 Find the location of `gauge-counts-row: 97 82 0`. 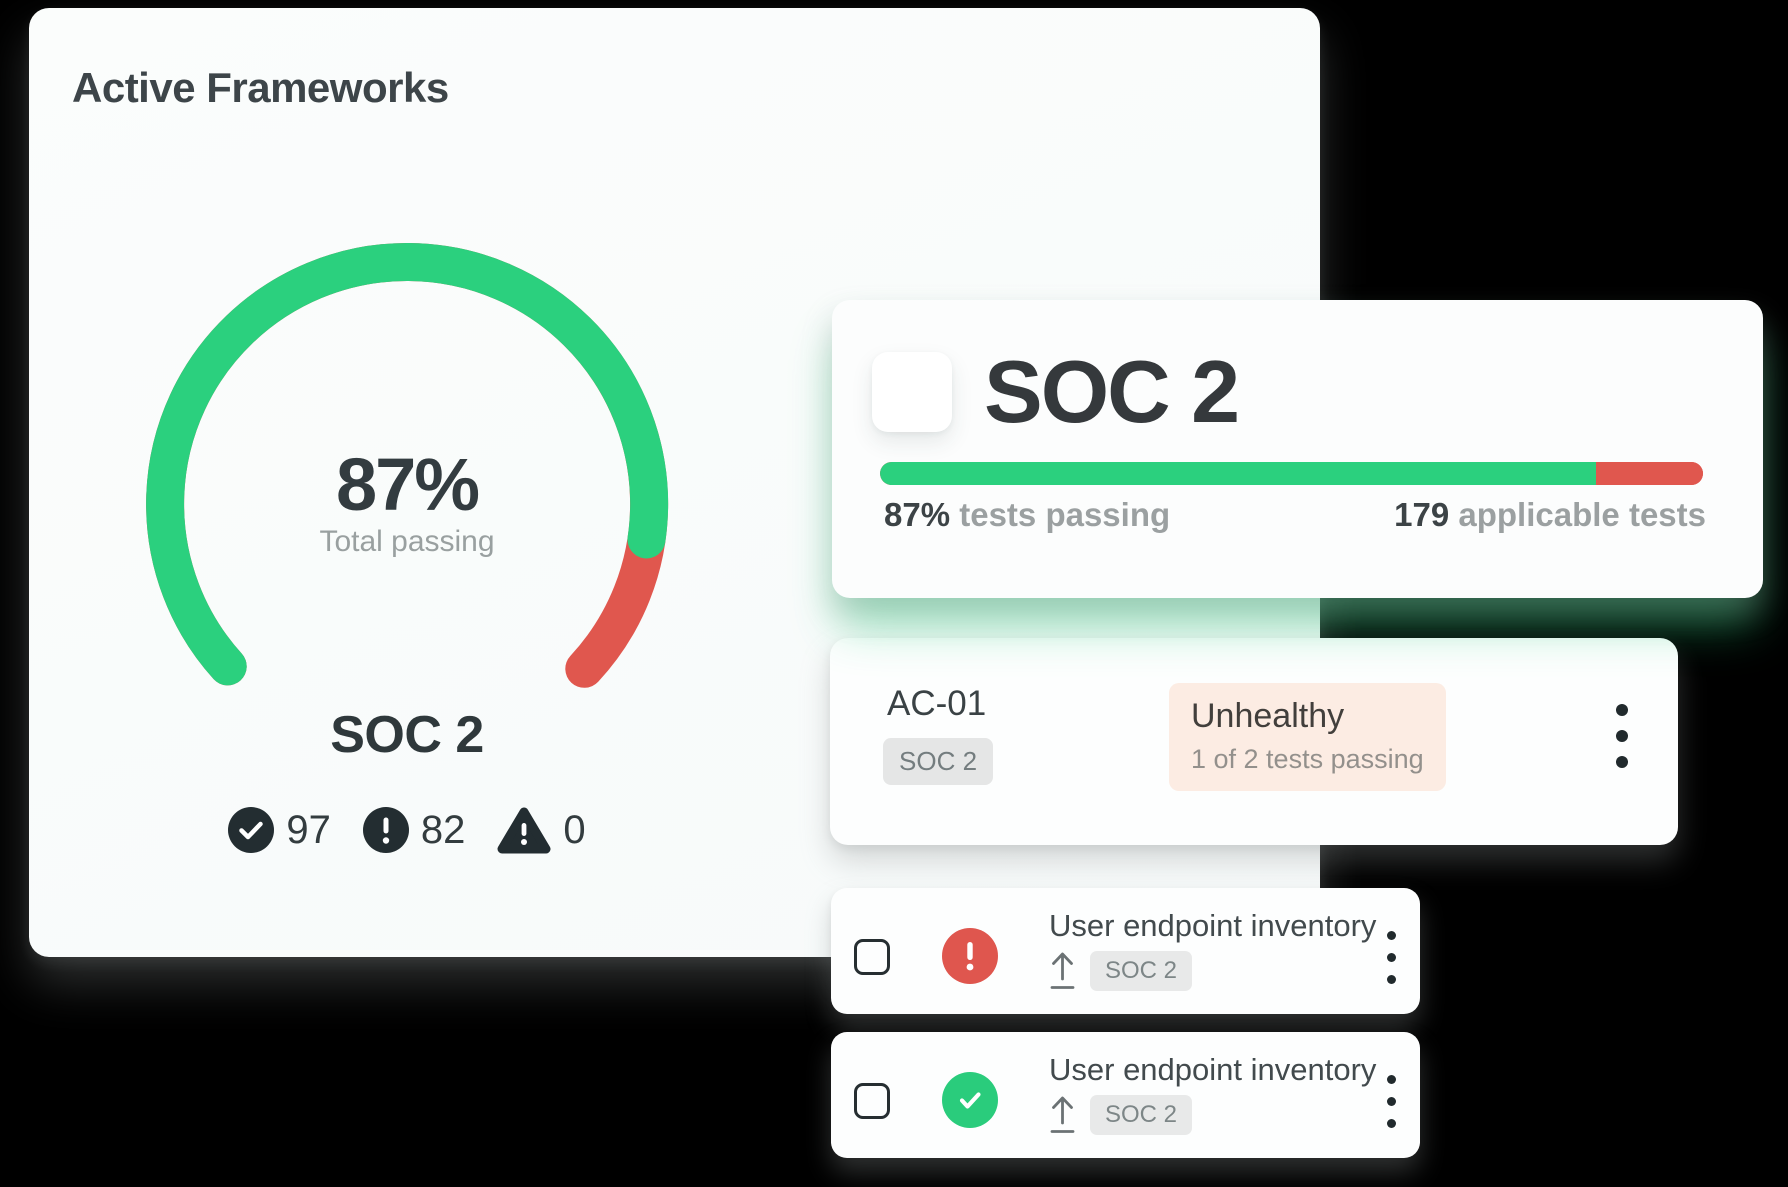

gauge-counts-row: 97 82 0 is located at coordinates (407, 830).